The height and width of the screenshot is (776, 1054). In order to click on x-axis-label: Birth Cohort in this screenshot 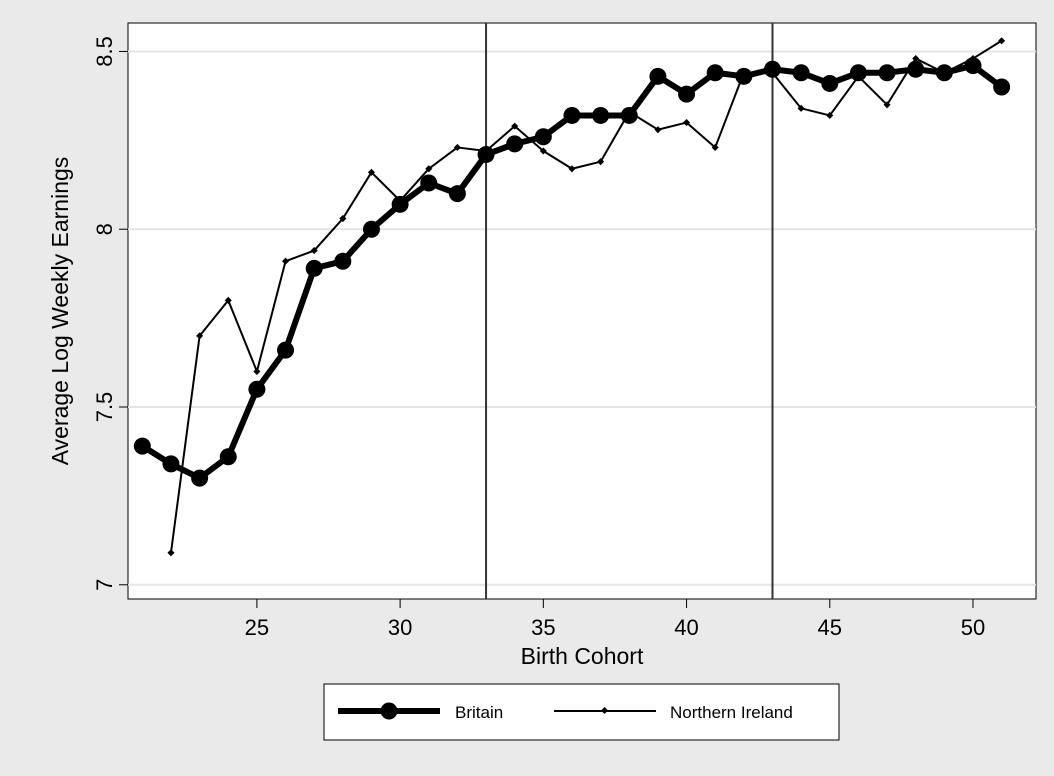, I will do `click(582, 656)`.